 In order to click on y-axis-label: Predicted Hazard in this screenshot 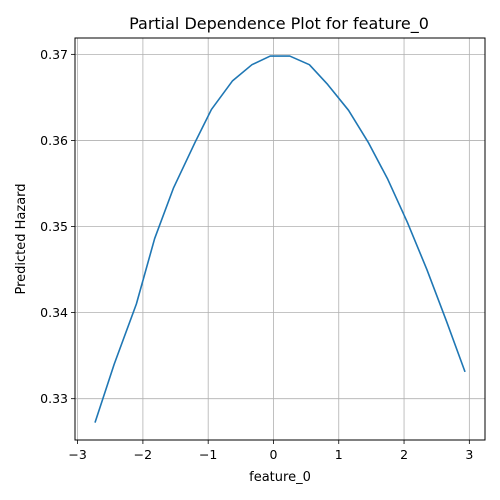, I will do `click(21, 238)`.